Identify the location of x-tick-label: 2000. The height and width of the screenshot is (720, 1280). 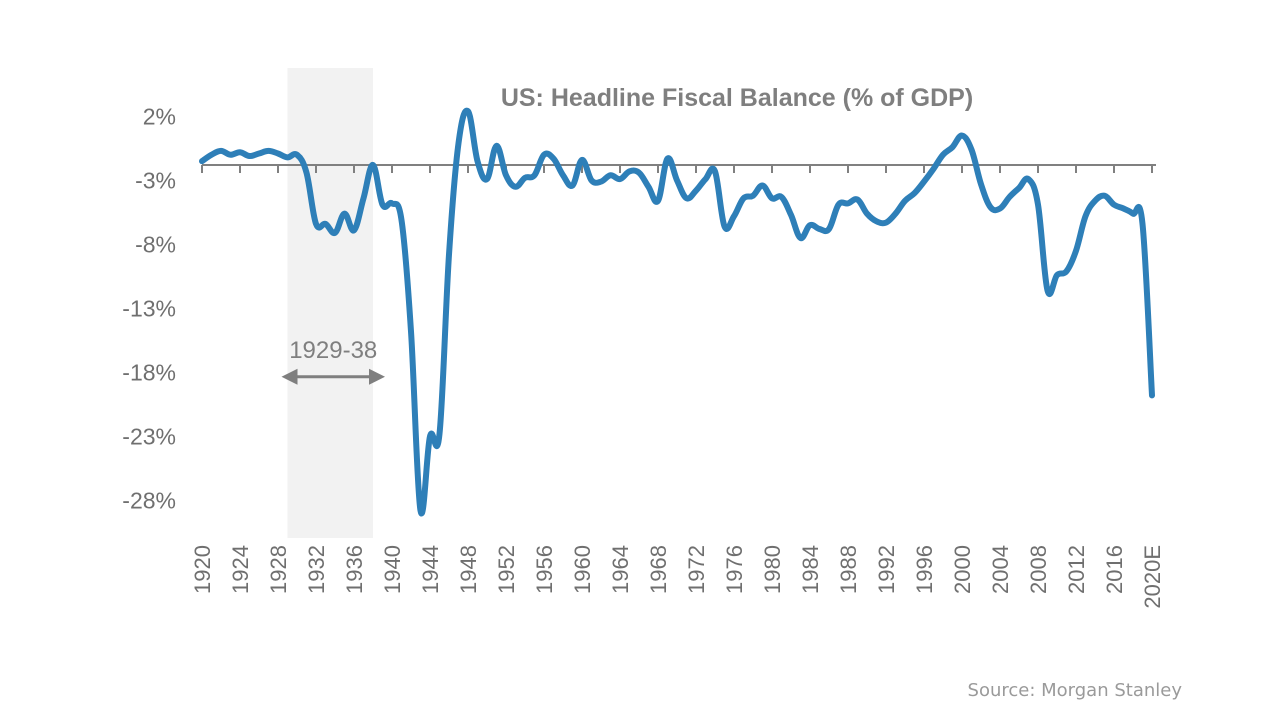
(962, 569).